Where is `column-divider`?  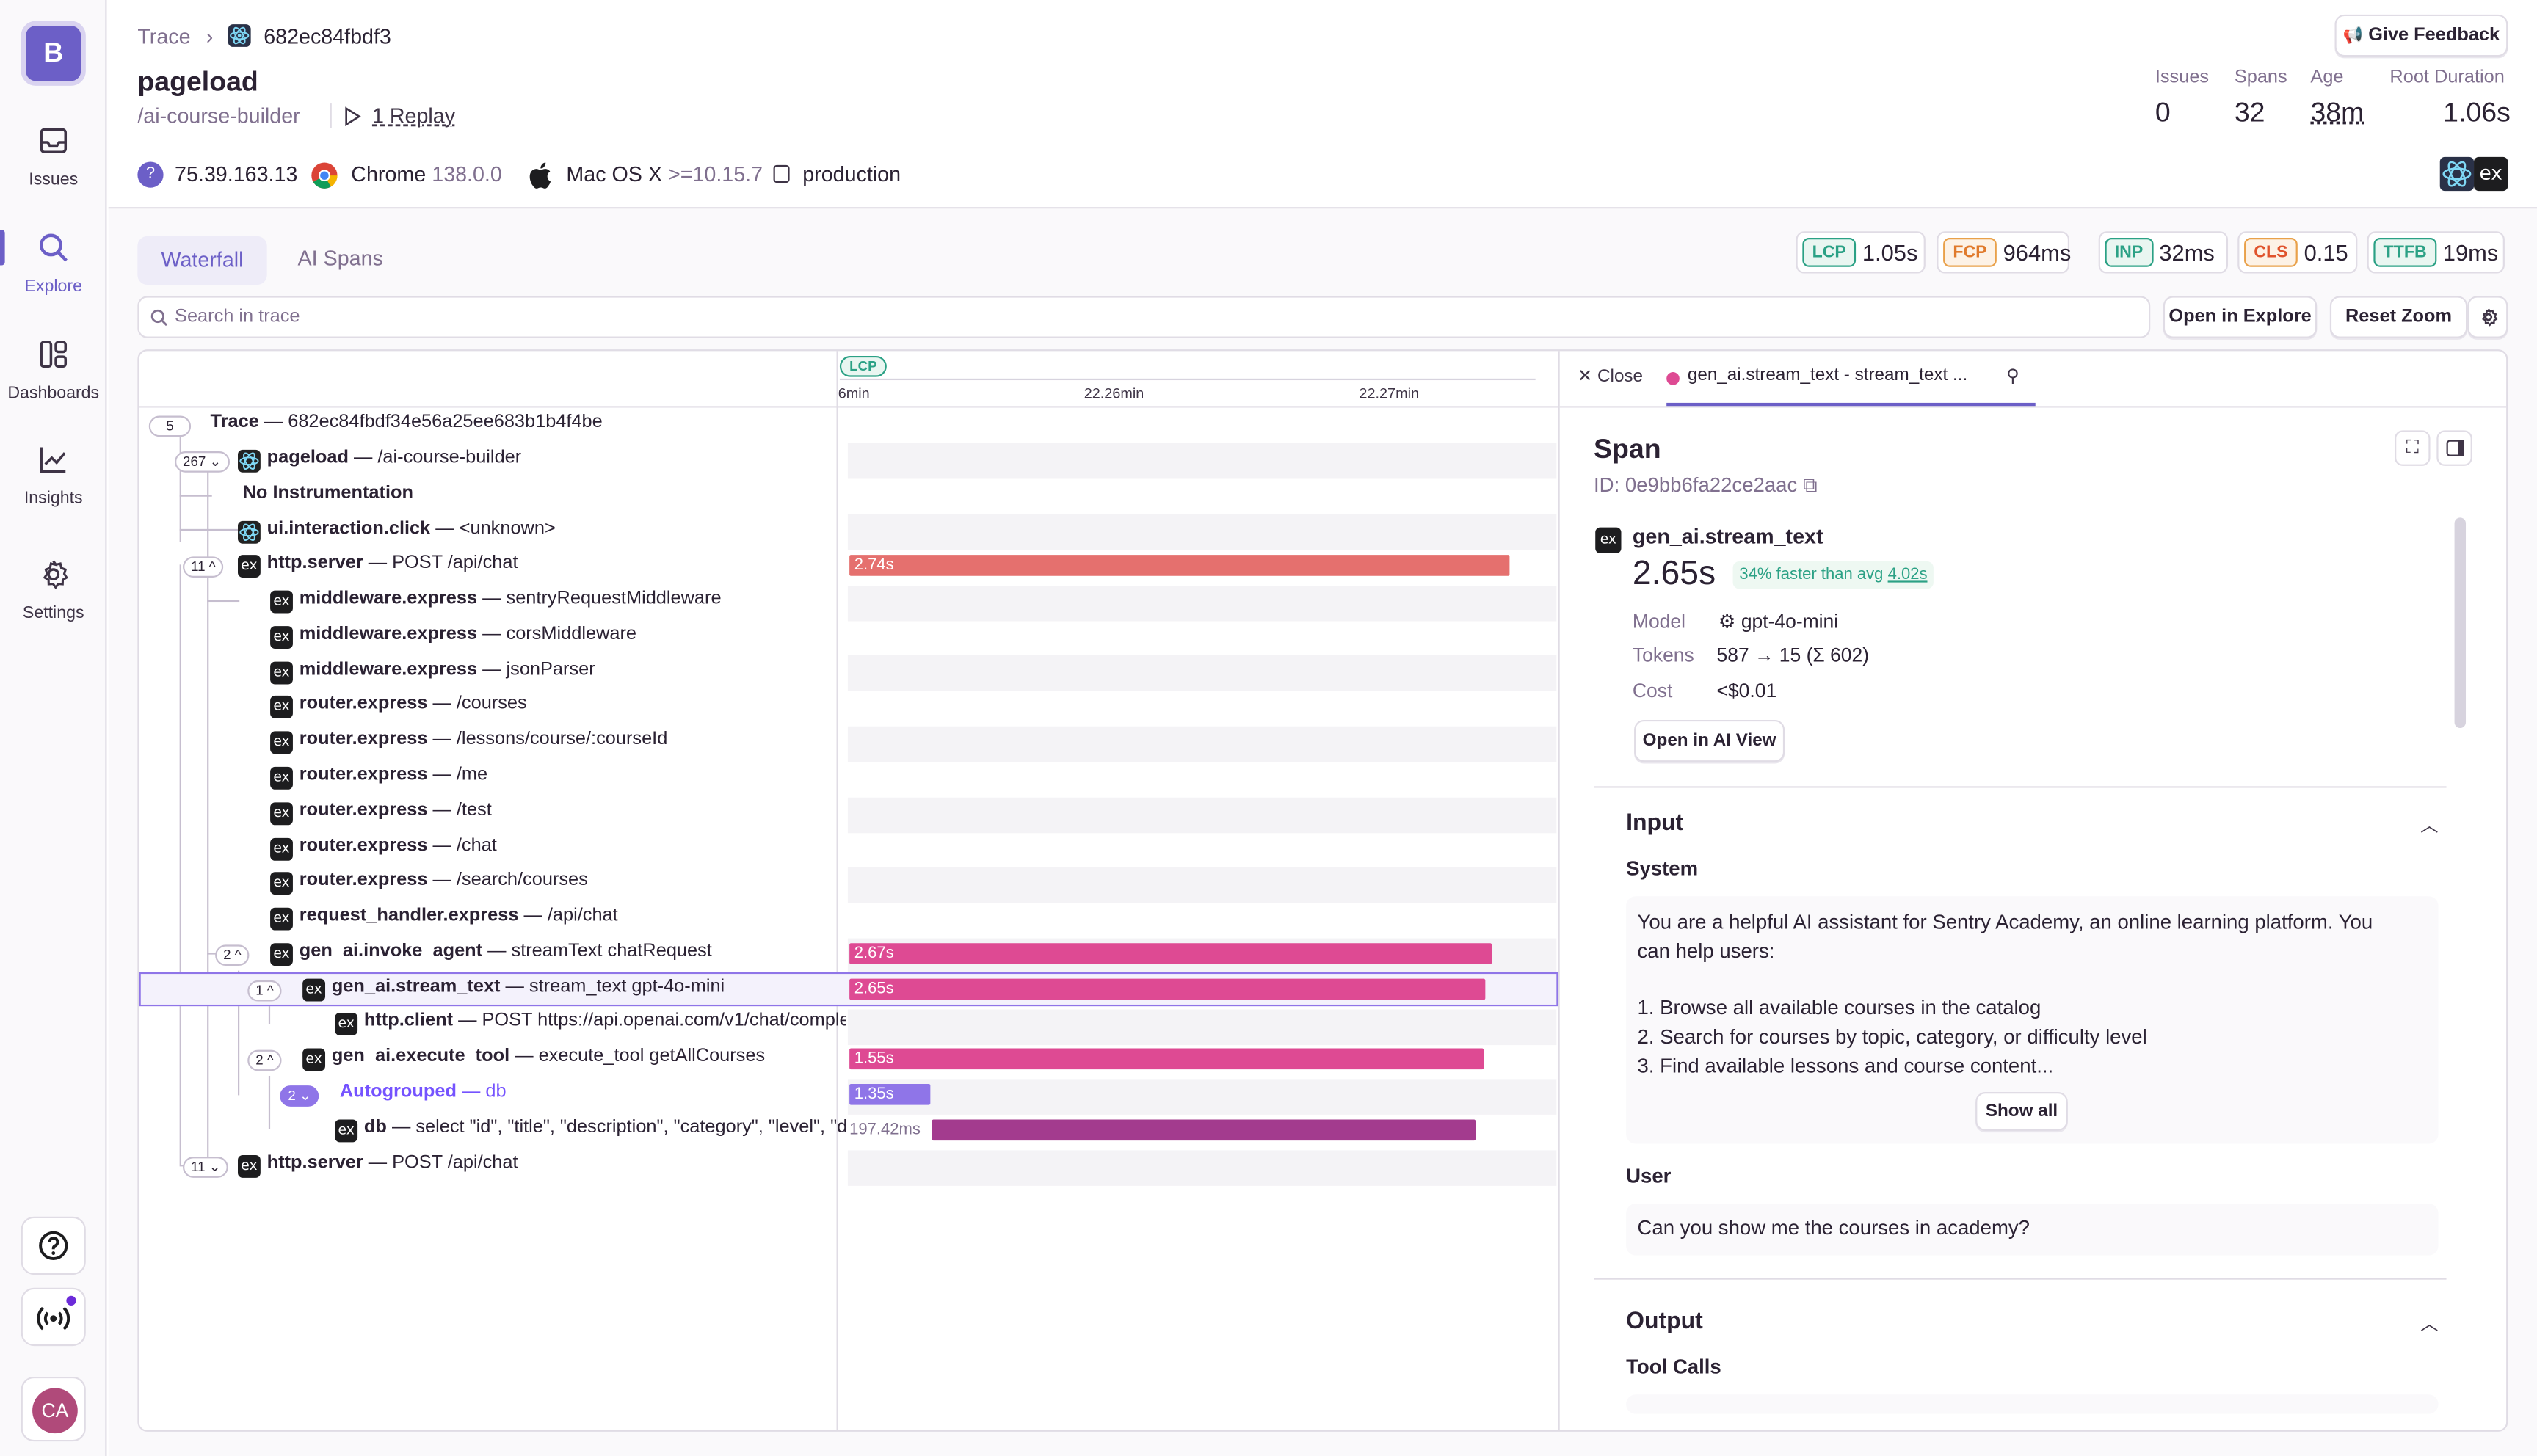
column-divider is located at coordinates (837, 891).